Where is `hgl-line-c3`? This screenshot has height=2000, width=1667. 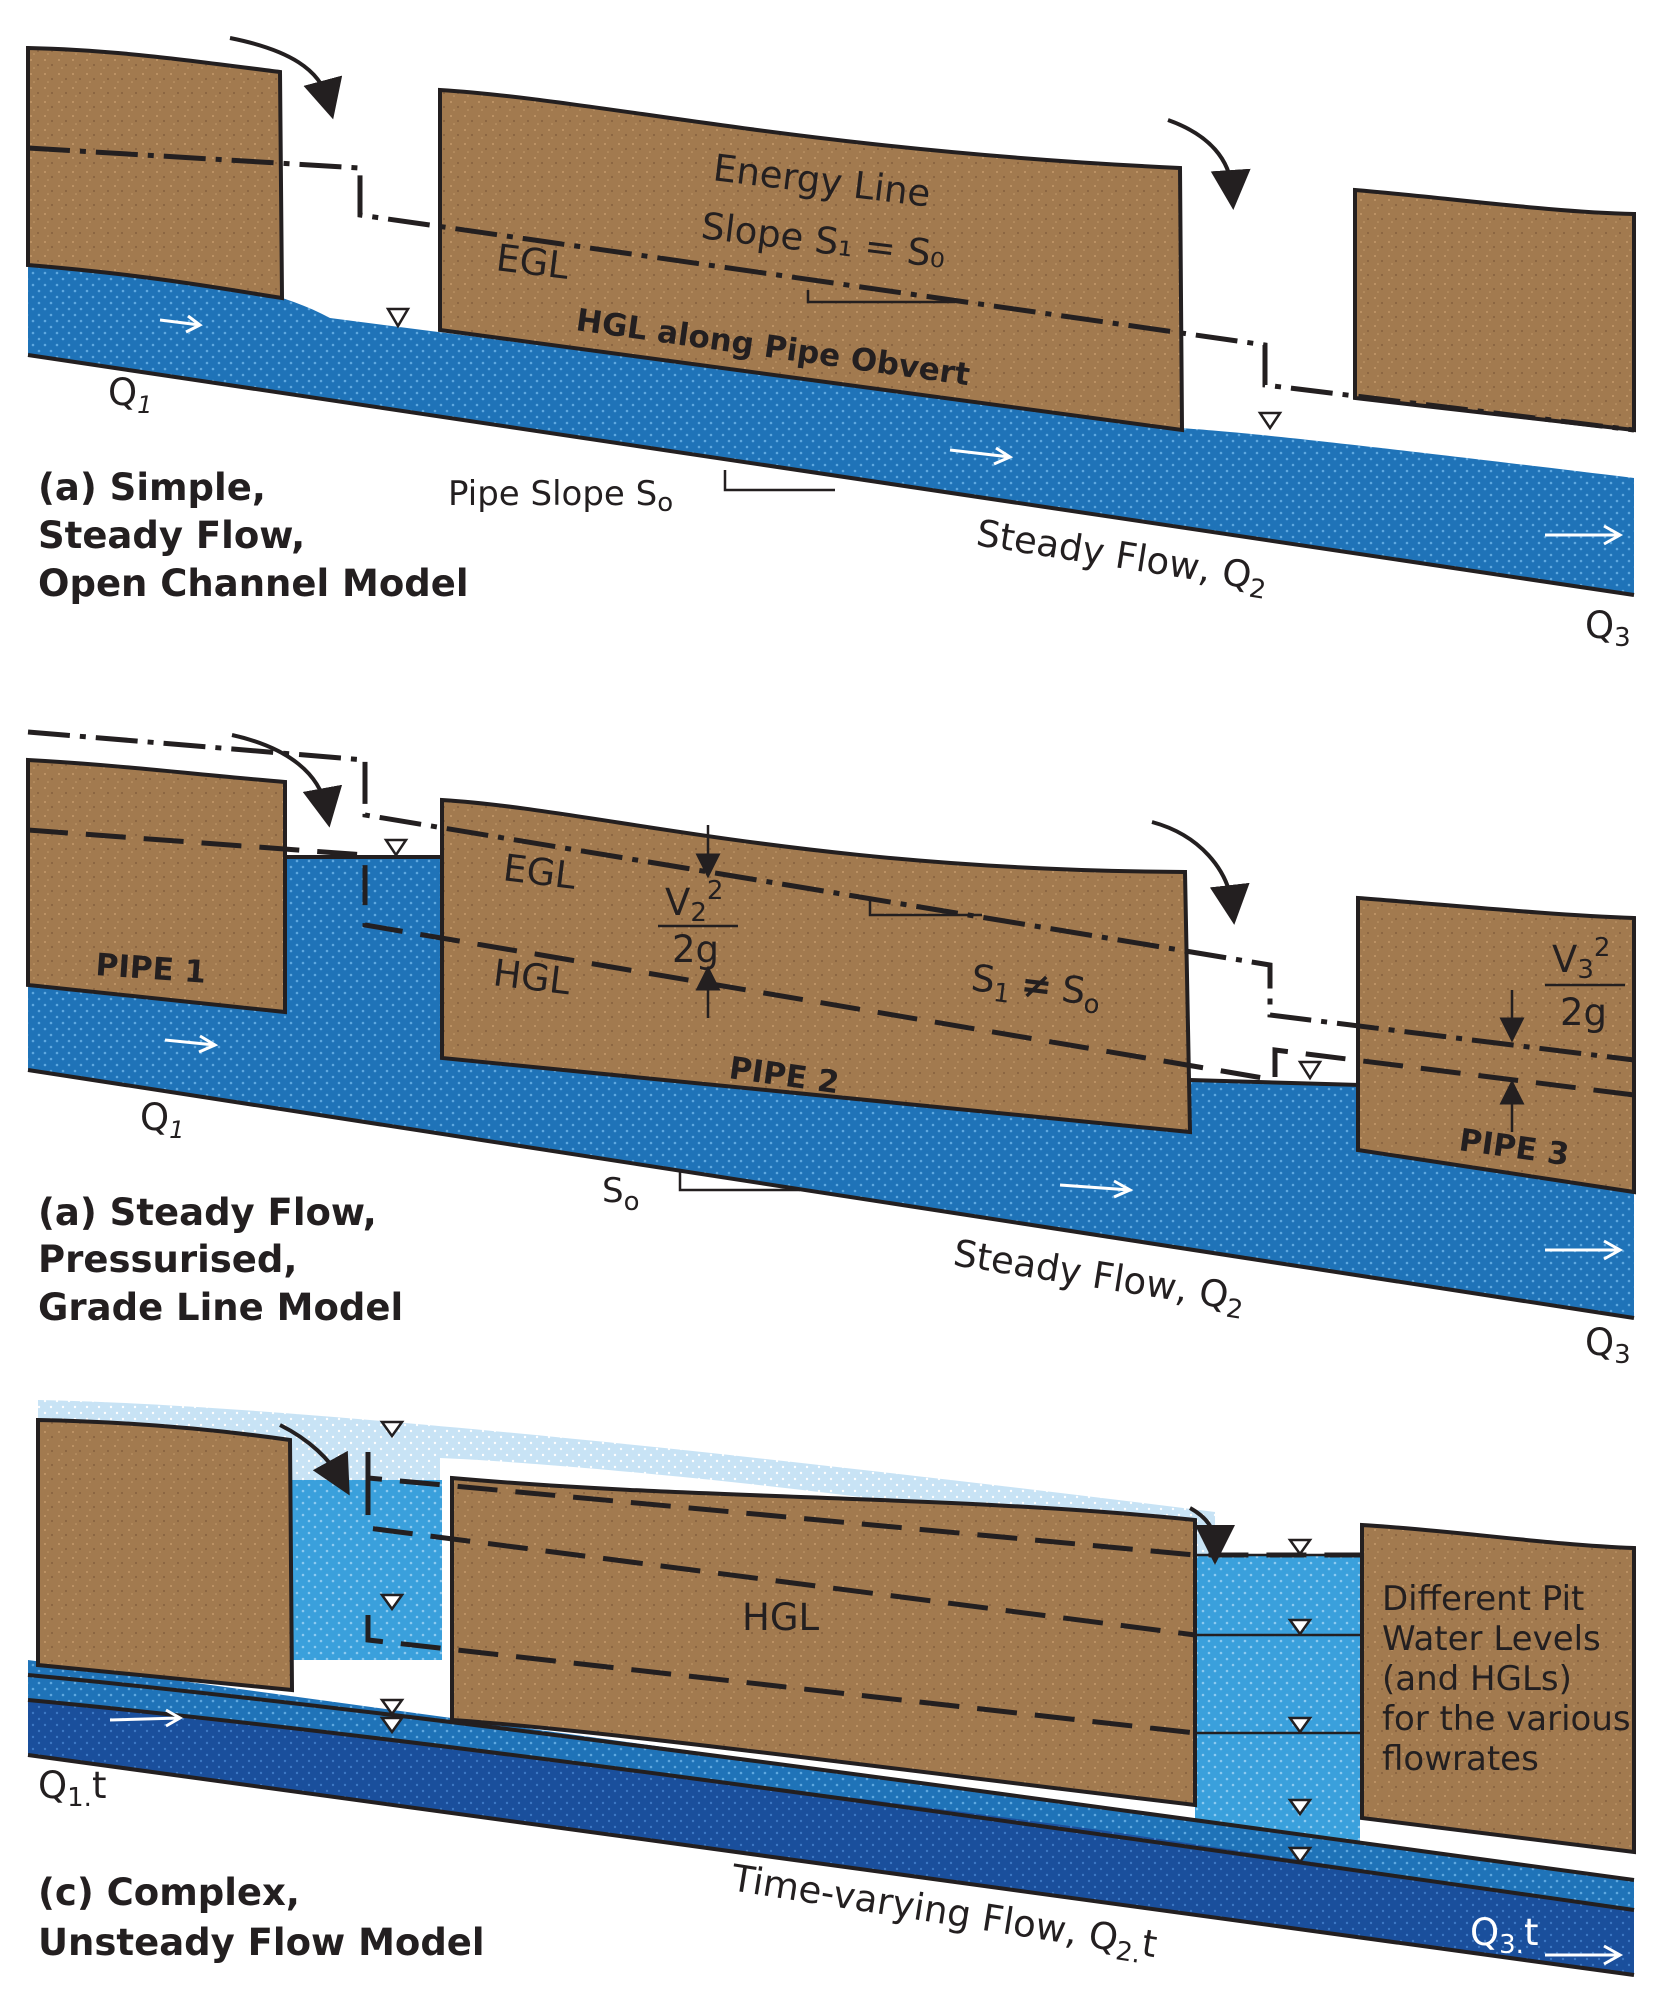
hgl-line-c3 is located at coordinates (780, 1675).